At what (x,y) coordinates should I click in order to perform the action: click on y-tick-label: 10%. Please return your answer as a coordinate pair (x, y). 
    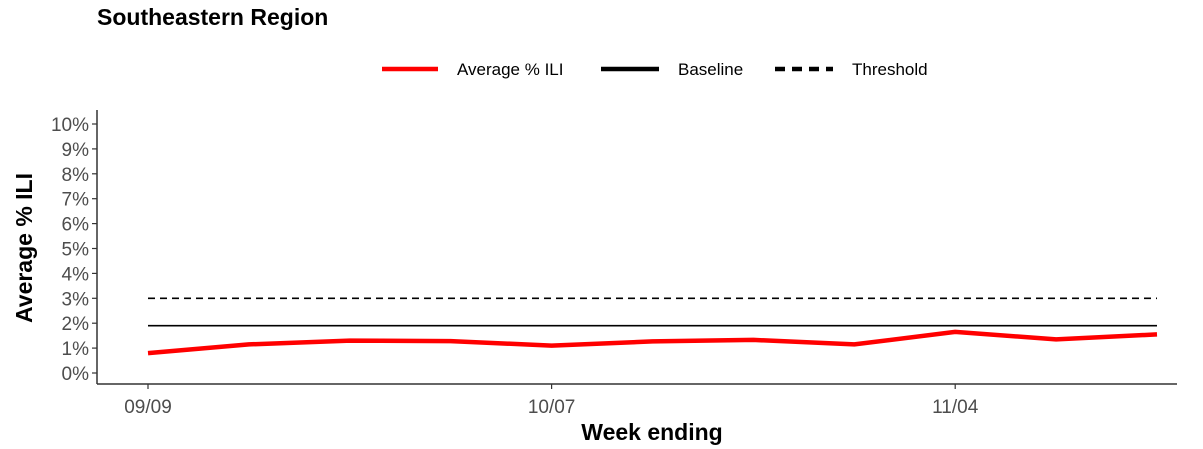
    Looking at the image, I should click on (70, 125).